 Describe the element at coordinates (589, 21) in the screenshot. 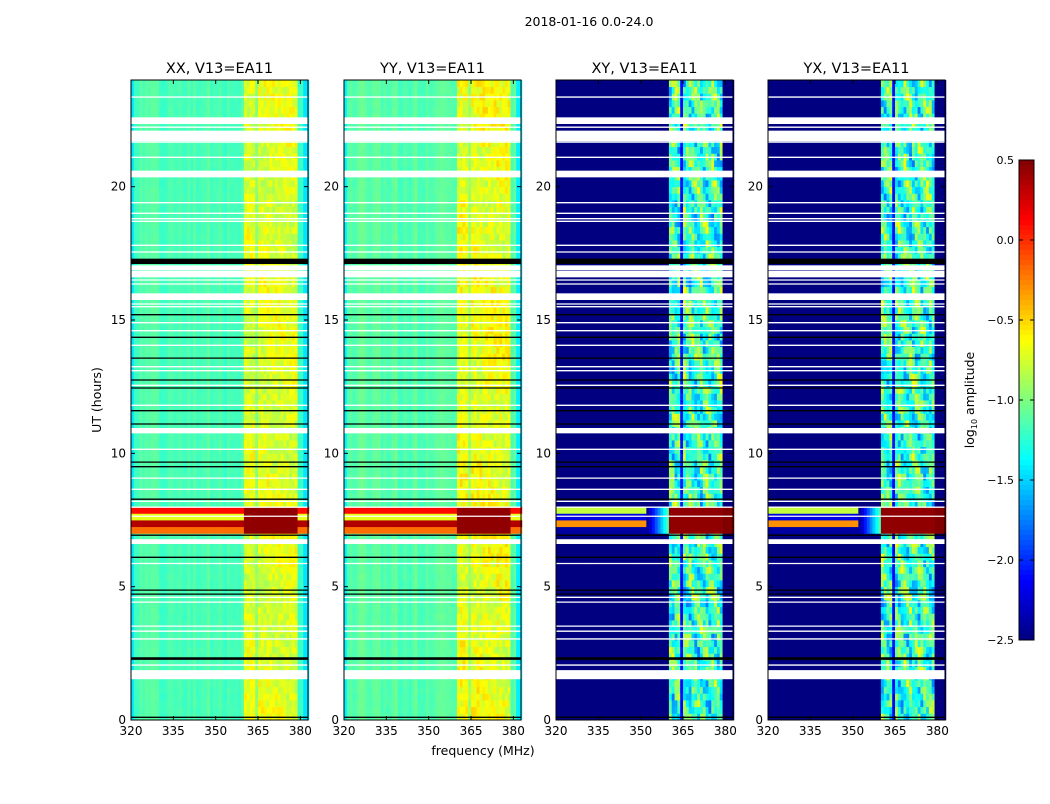

I see `figure-suptitle: 2018-01-16 0.0-24.0` at that location.